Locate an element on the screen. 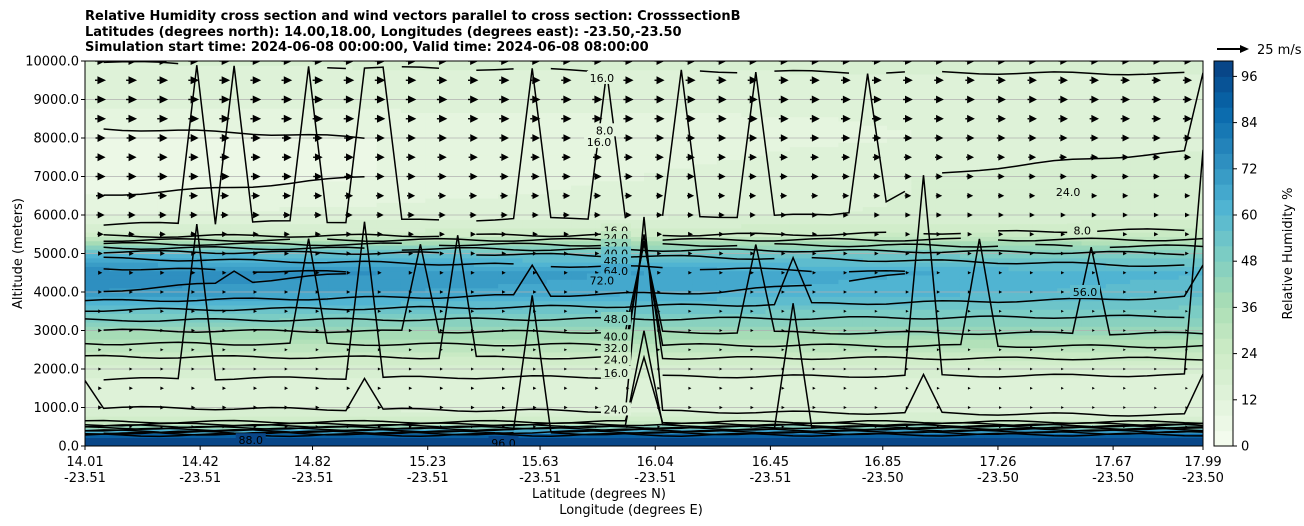 This screenshot has width=1304, height=526. contour-label: 32.0 is located at coordinates (615, 347).